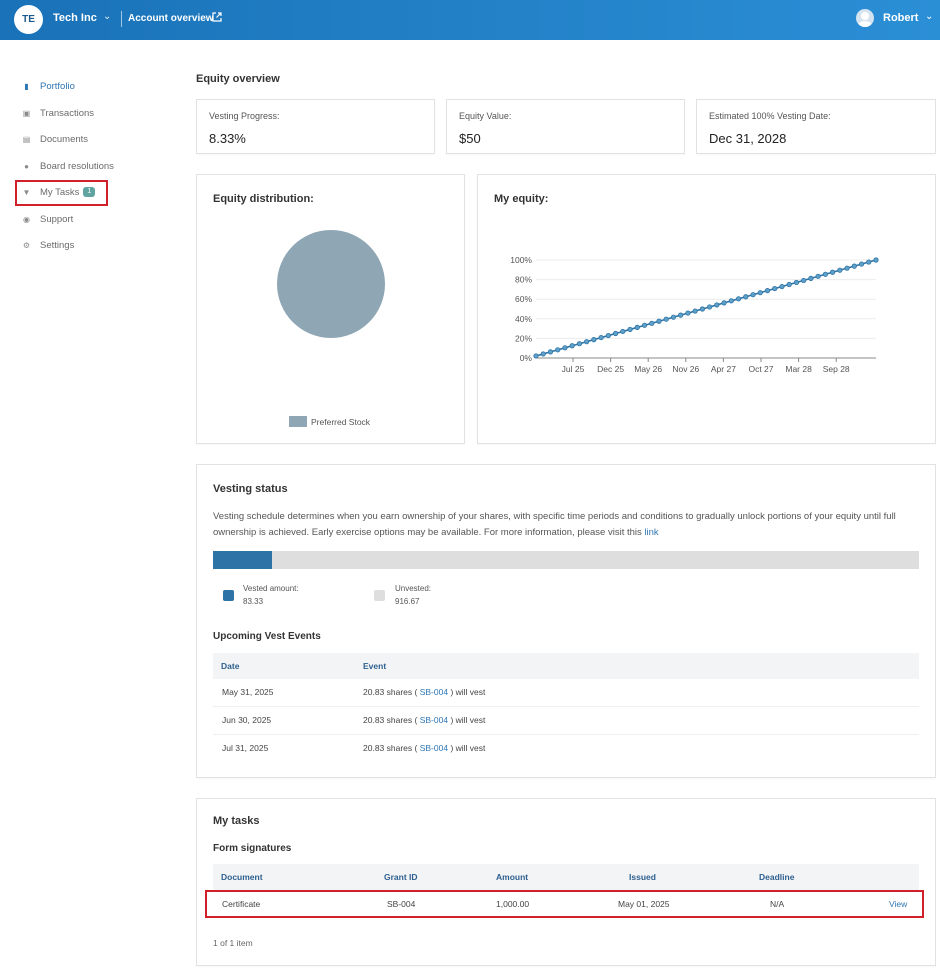 The height and width of the screenshot is (971, 940). I want to click on card-title: Vesting status, so click(250, 489).